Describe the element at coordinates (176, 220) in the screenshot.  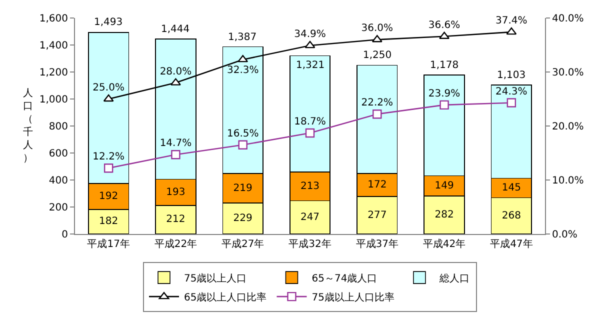
I see `data-label: 212` at that location.